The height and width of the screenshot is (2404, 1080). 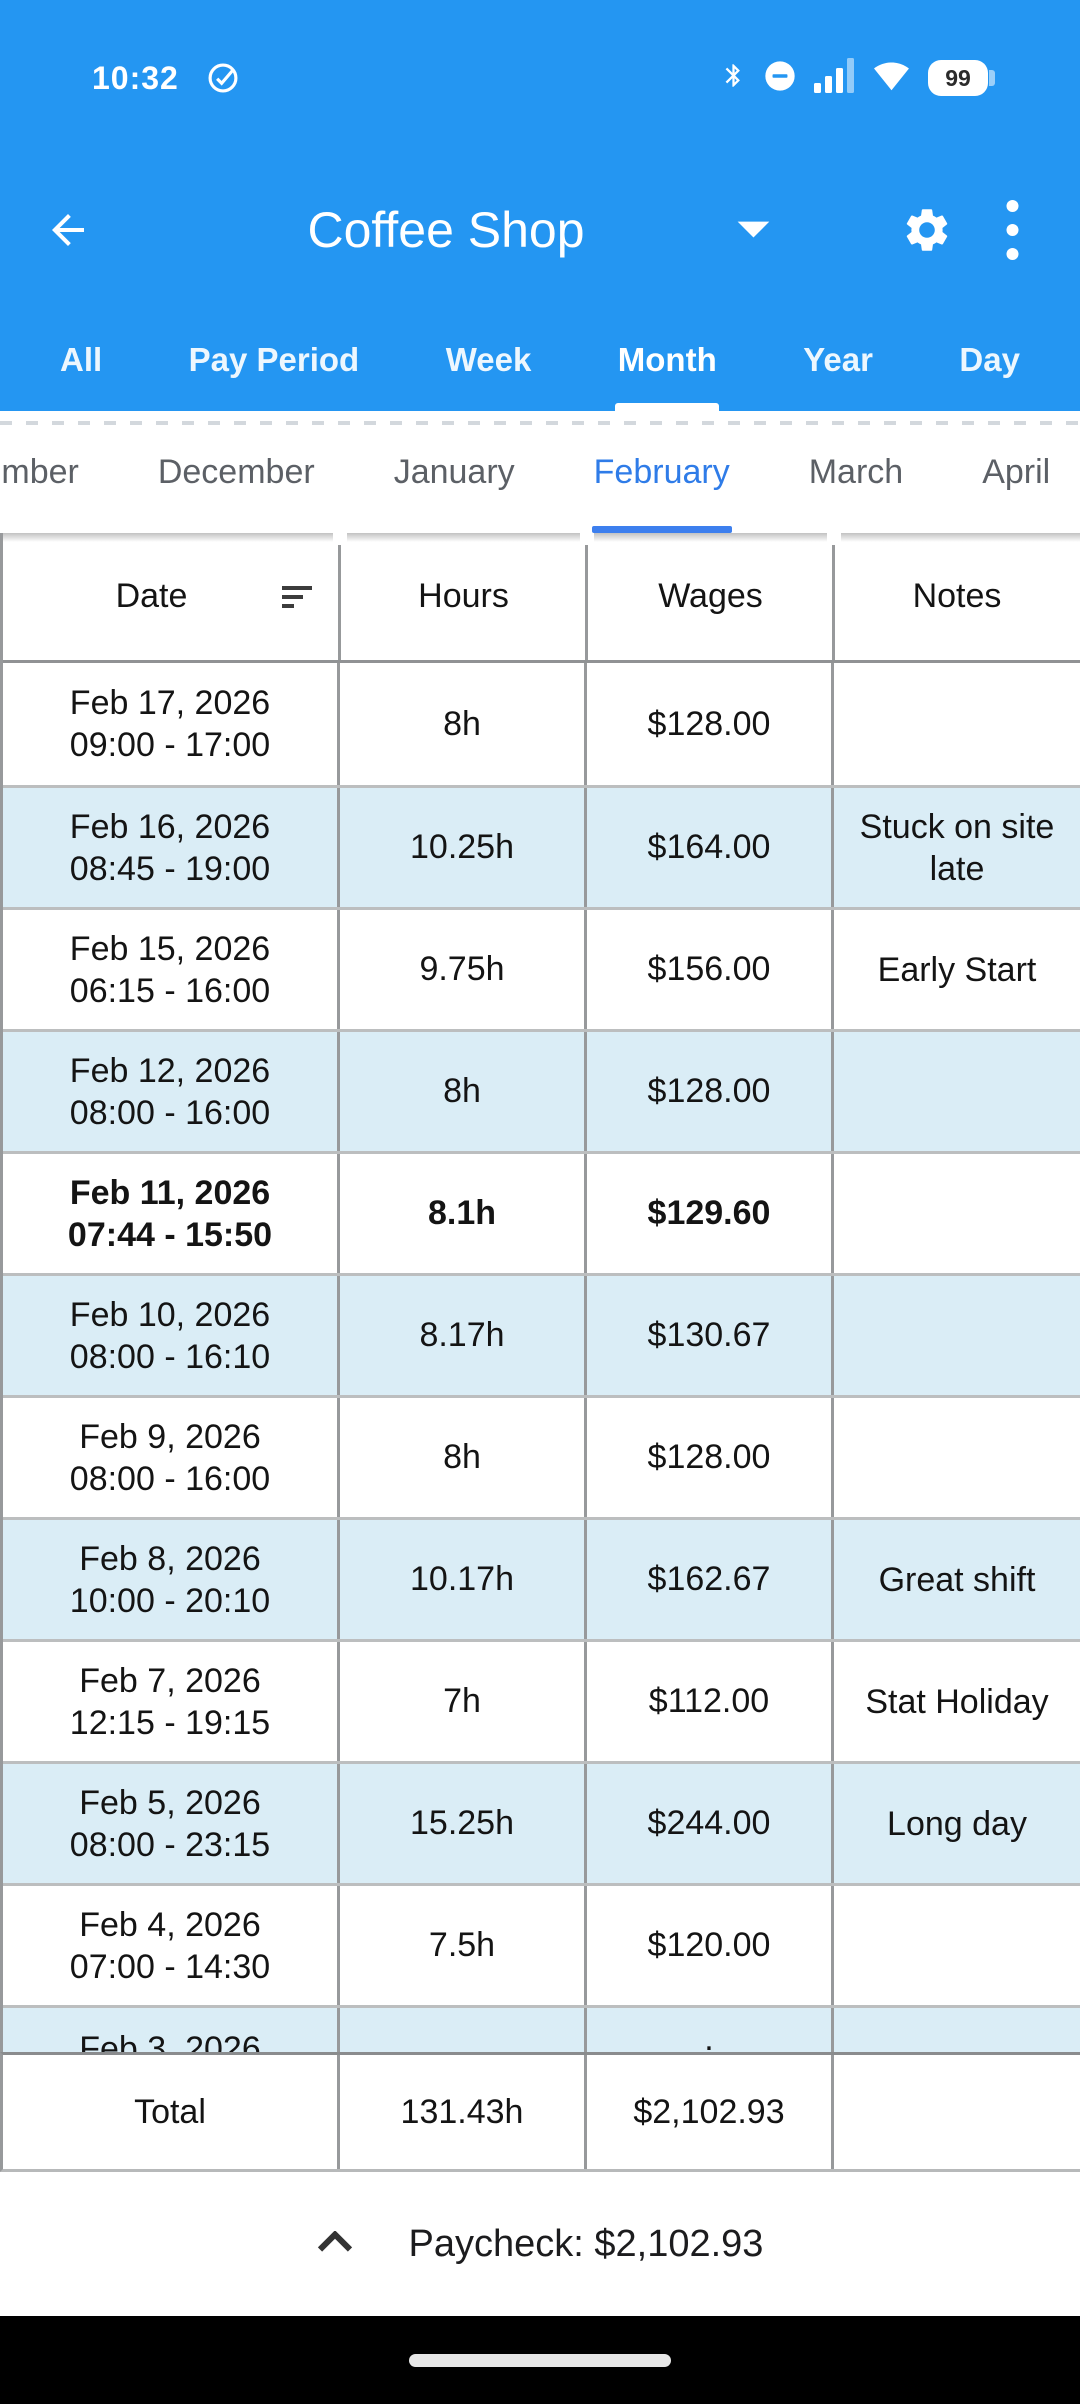 I want to click on cell-hours: 9.75h, so click(x=463, y=969).